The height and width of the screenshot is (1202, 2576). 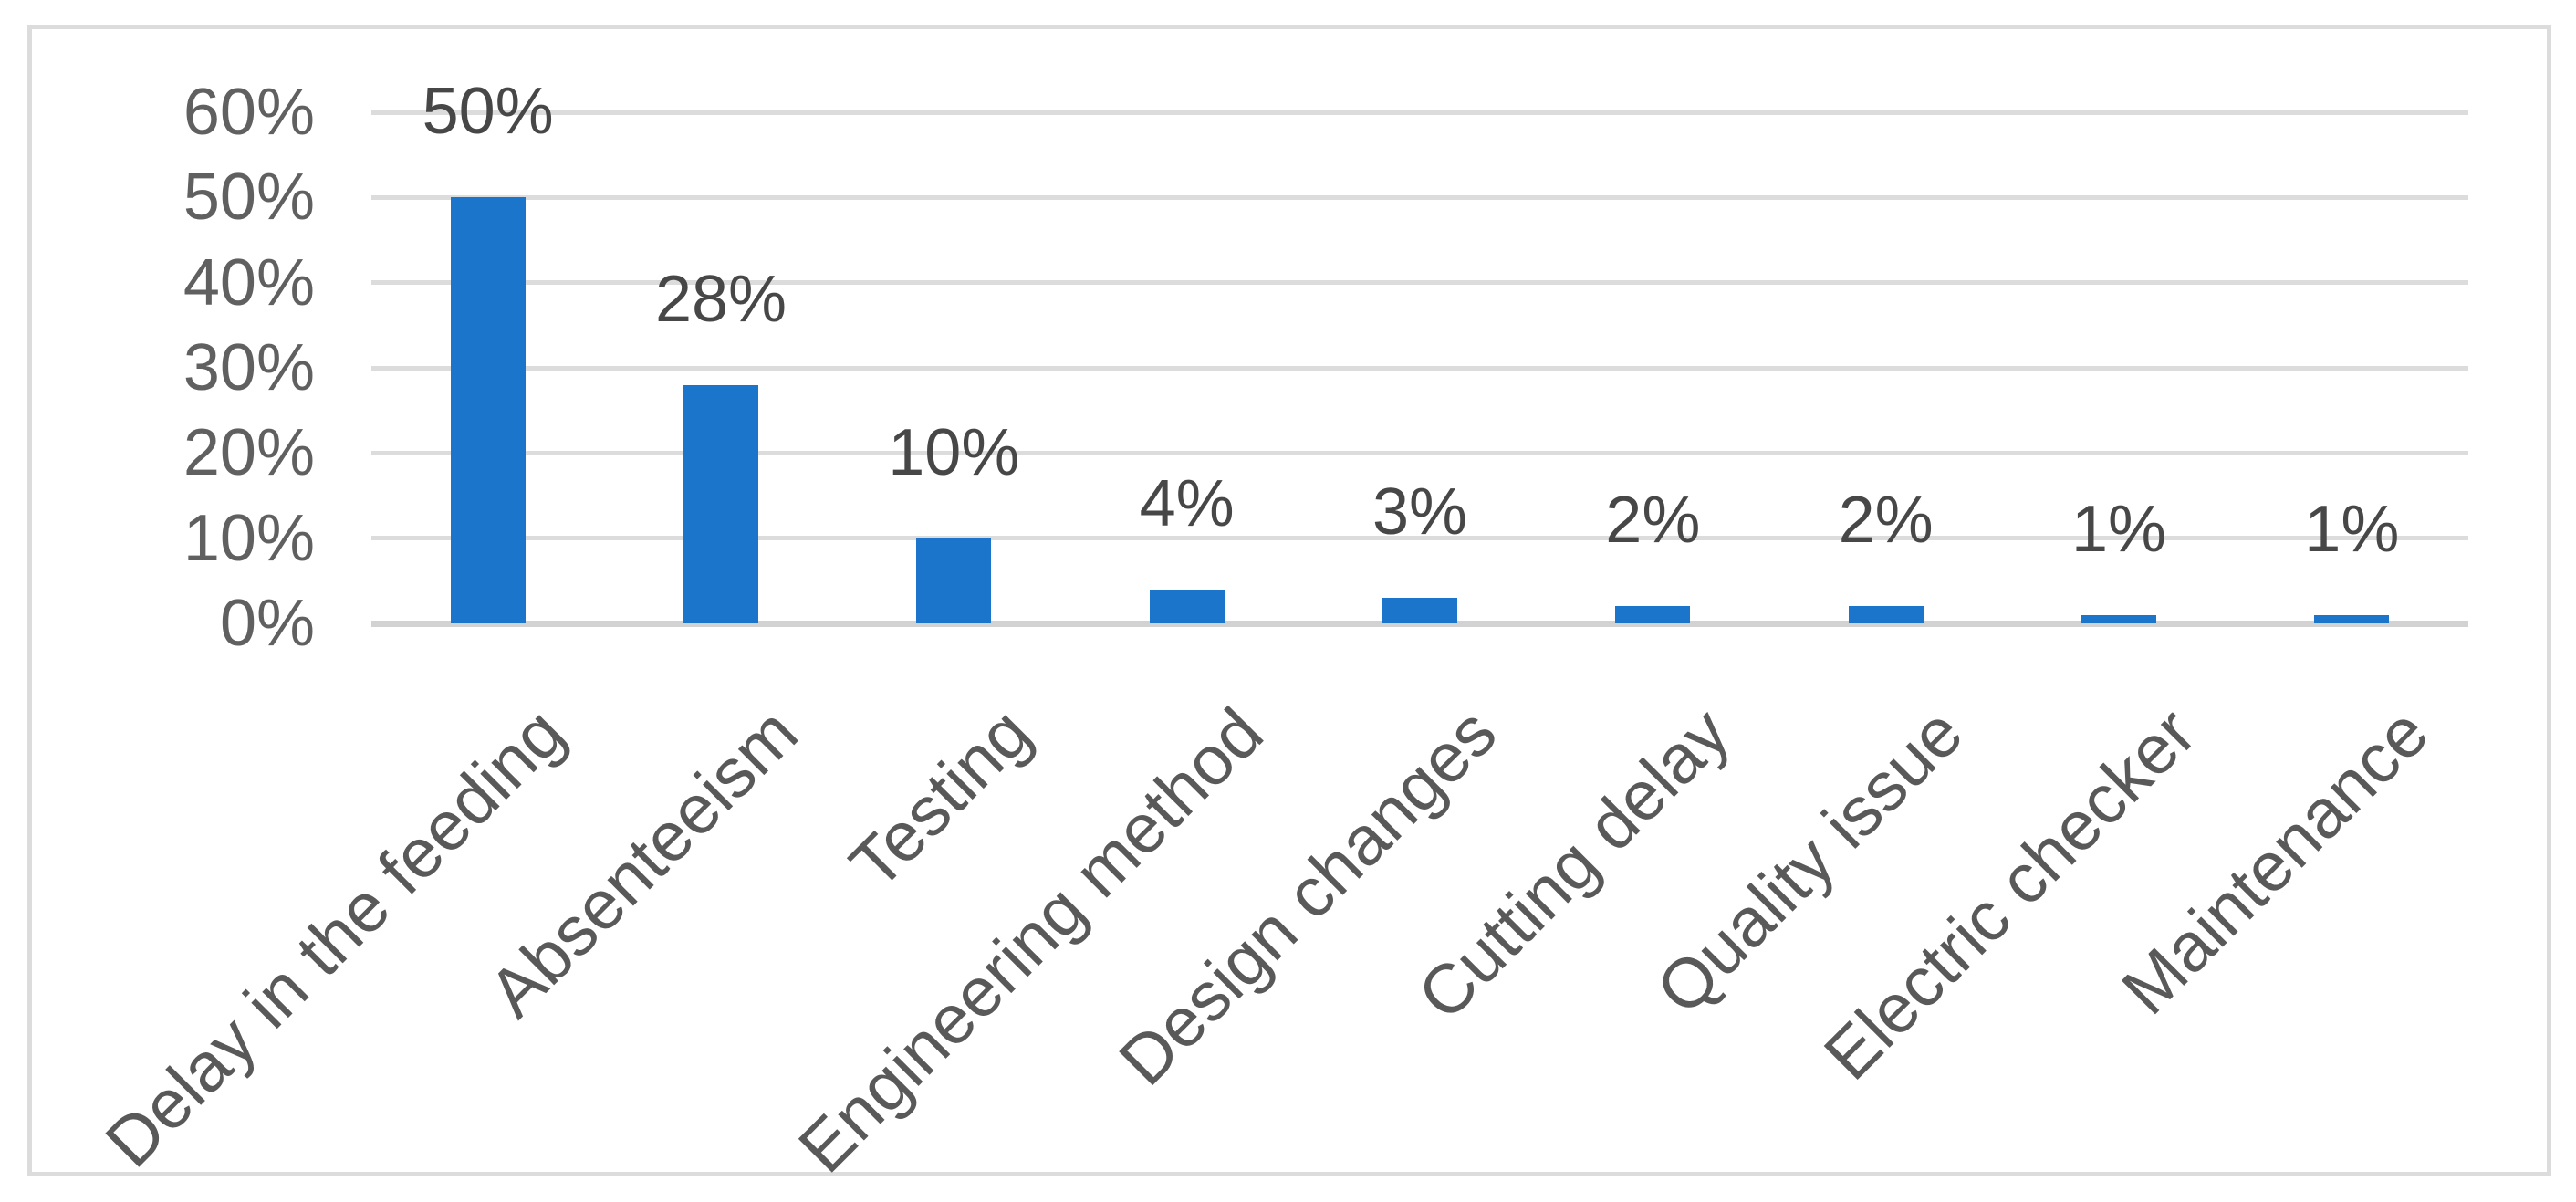 What do you see at coordinates (249, 367) in the screenshot?
I see `y-tick-label: 30%` at bounding box center [249, 367].